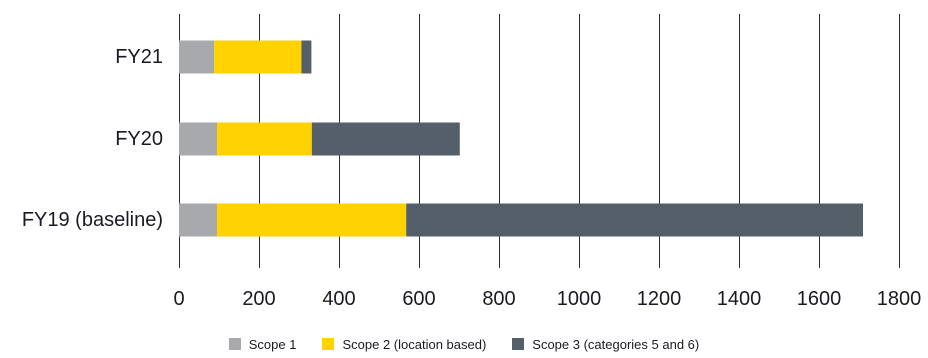  I want to click on legend-item-scope-1: Scope 1, so click(262, 344).